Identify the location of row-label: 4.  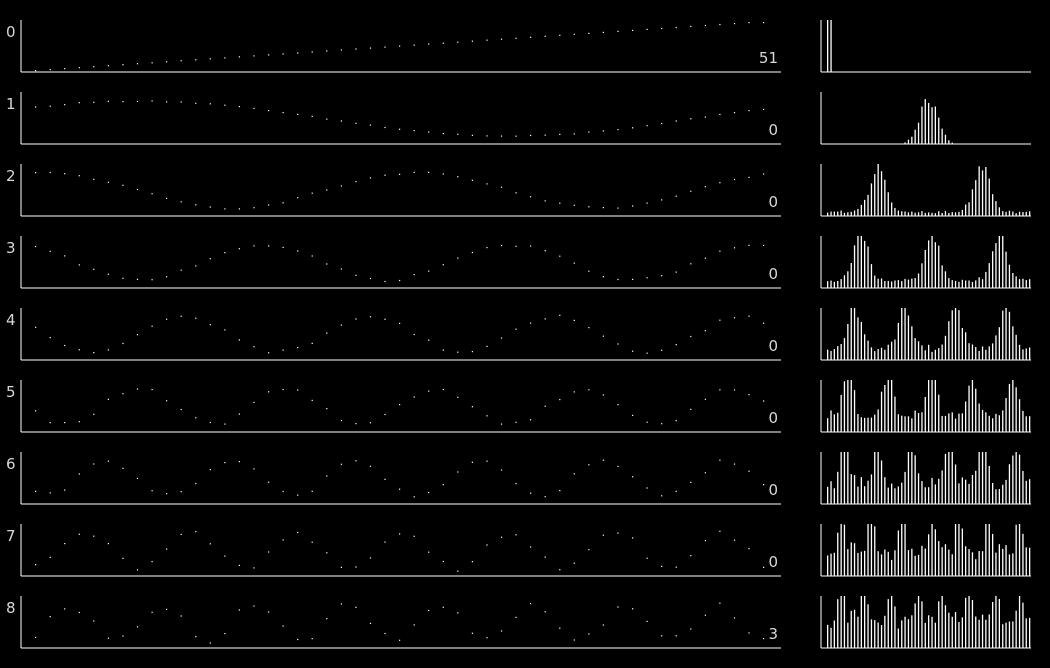
(11, 320).